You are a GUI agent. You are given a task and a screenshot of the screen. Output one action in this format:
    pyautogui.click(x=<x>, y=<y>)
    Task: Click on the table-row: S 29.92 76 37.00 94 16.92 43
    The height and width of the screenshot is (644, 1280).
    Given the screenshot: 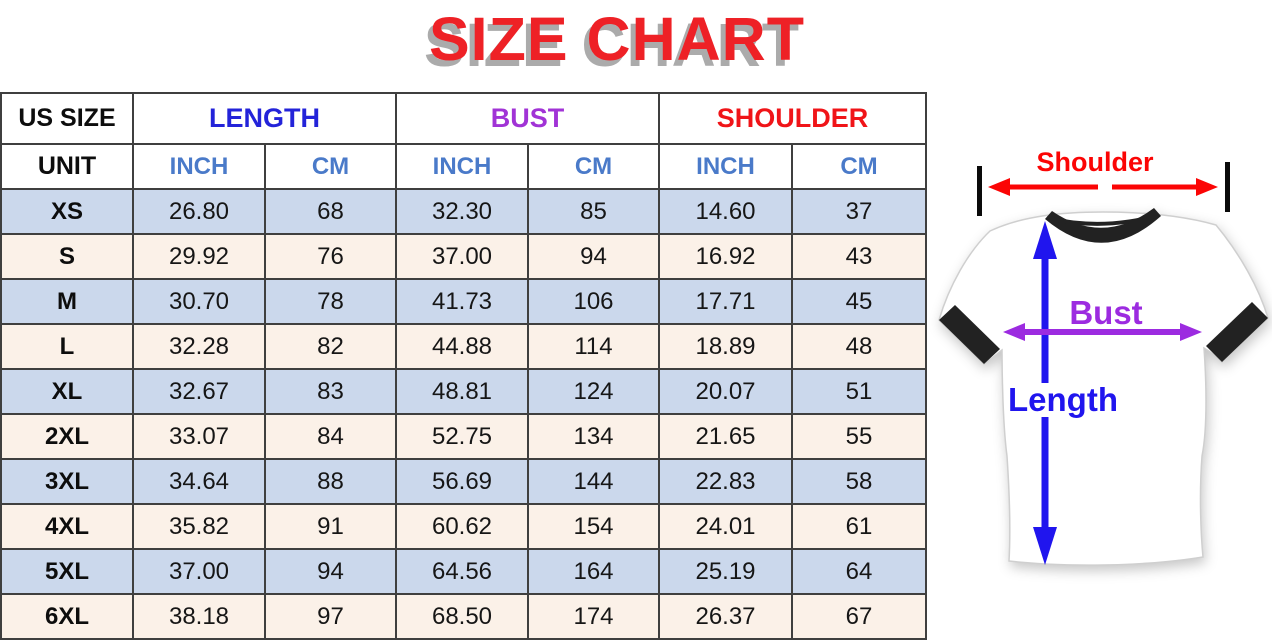 What is the action you would take?
    pyautogui.click(x=464, y=256)
    